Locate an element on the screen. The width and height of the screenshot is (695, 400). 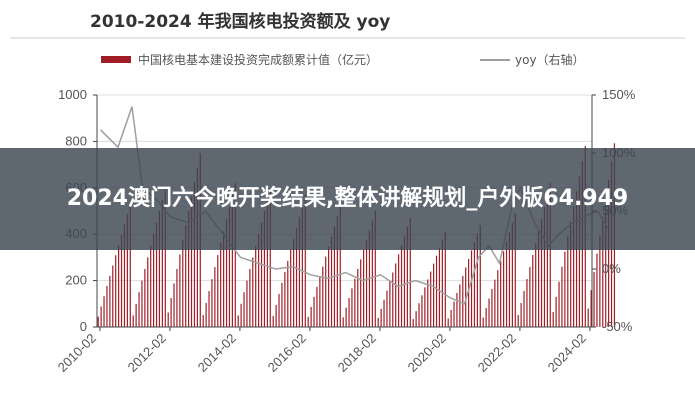
legend-line-label: yoy（右轴） is located at coordinates (550, 59).